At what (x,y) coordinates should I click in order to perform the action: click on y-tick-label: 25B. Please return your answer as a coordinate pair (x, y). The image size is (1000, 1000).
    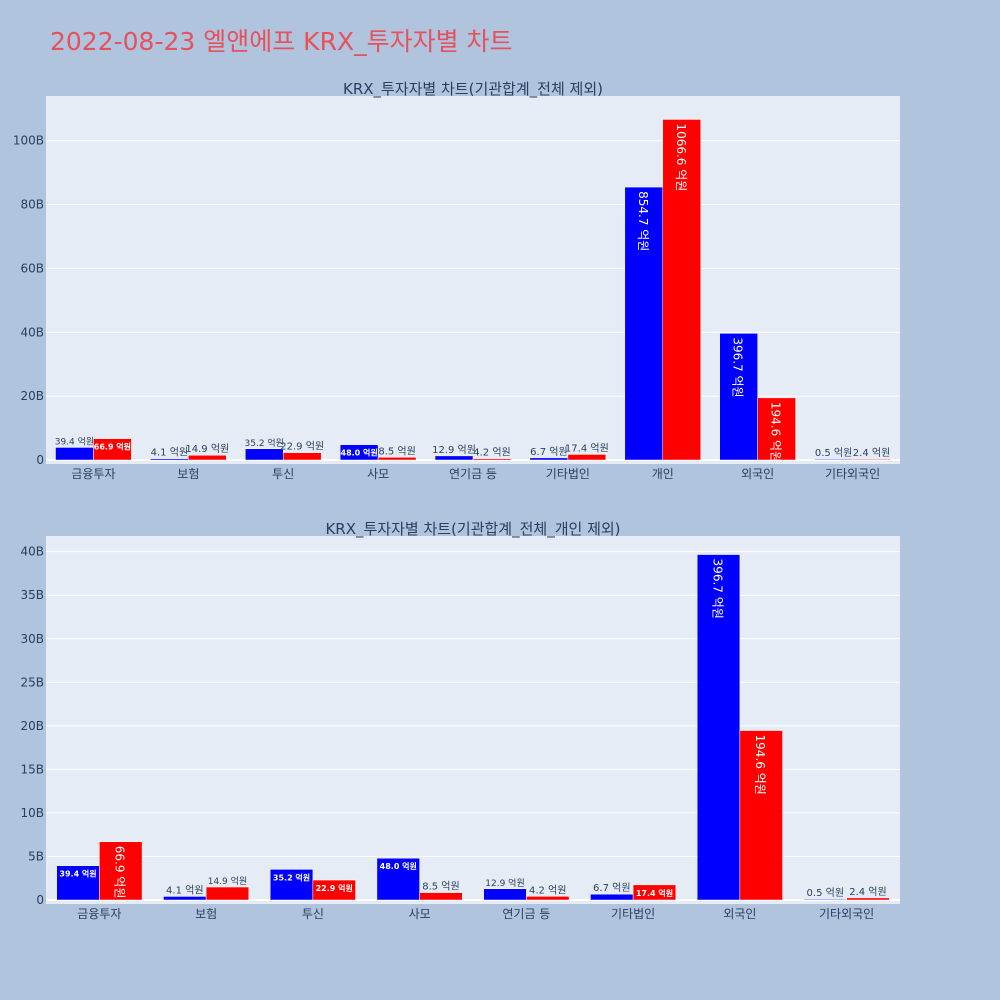
    Looking at the image, I should click on (32, 682).